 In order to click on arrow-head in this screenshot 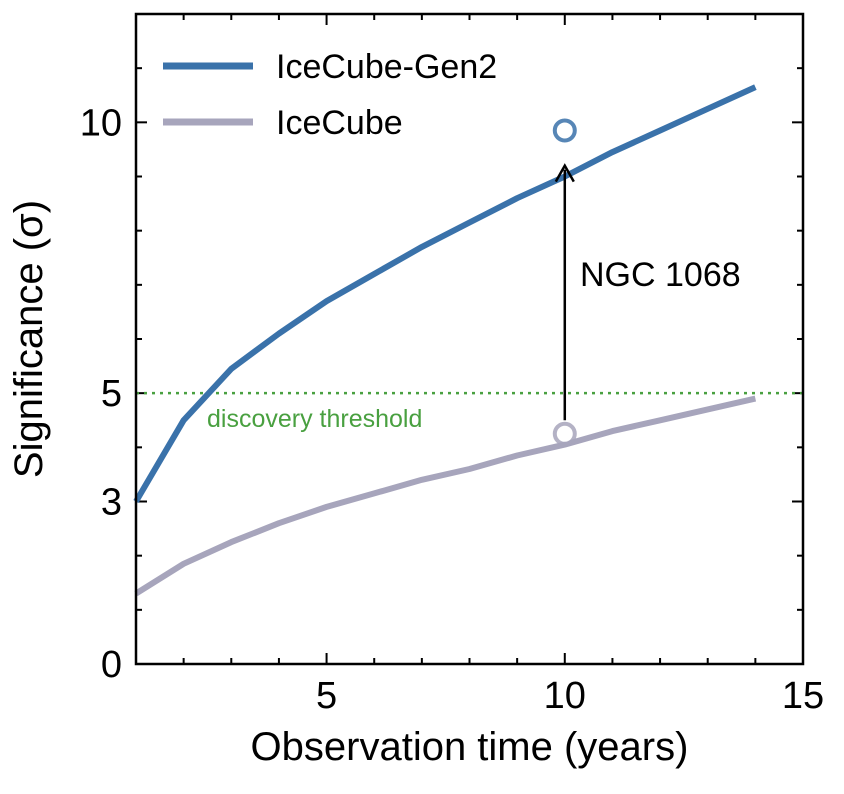, I will do `click(564, 173)`.